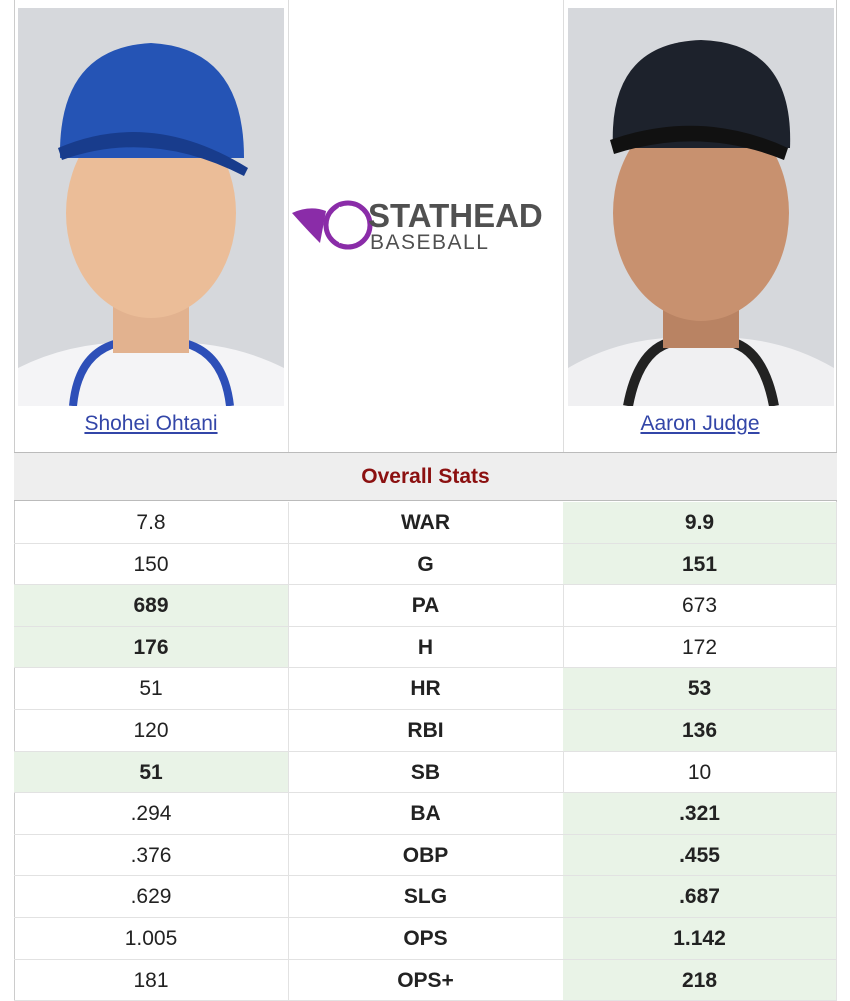 The width and height of the screenshot is (850, 1001). I want to click on player-name: Shohei Ohtani, so click(151, 423).